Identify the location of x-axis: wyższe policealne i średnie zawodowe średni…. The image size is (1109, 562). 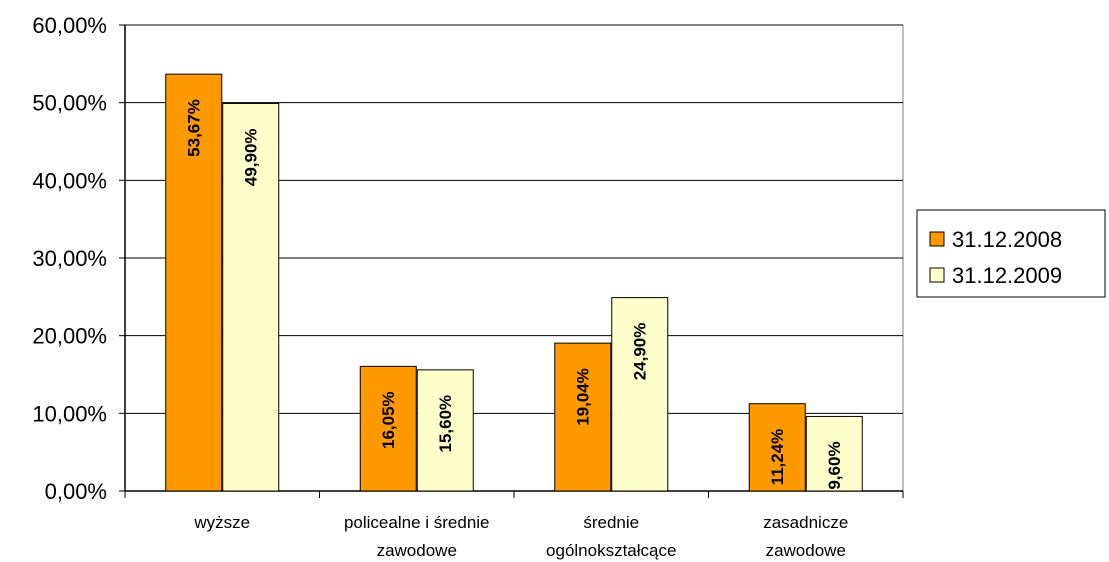
(514, 525).